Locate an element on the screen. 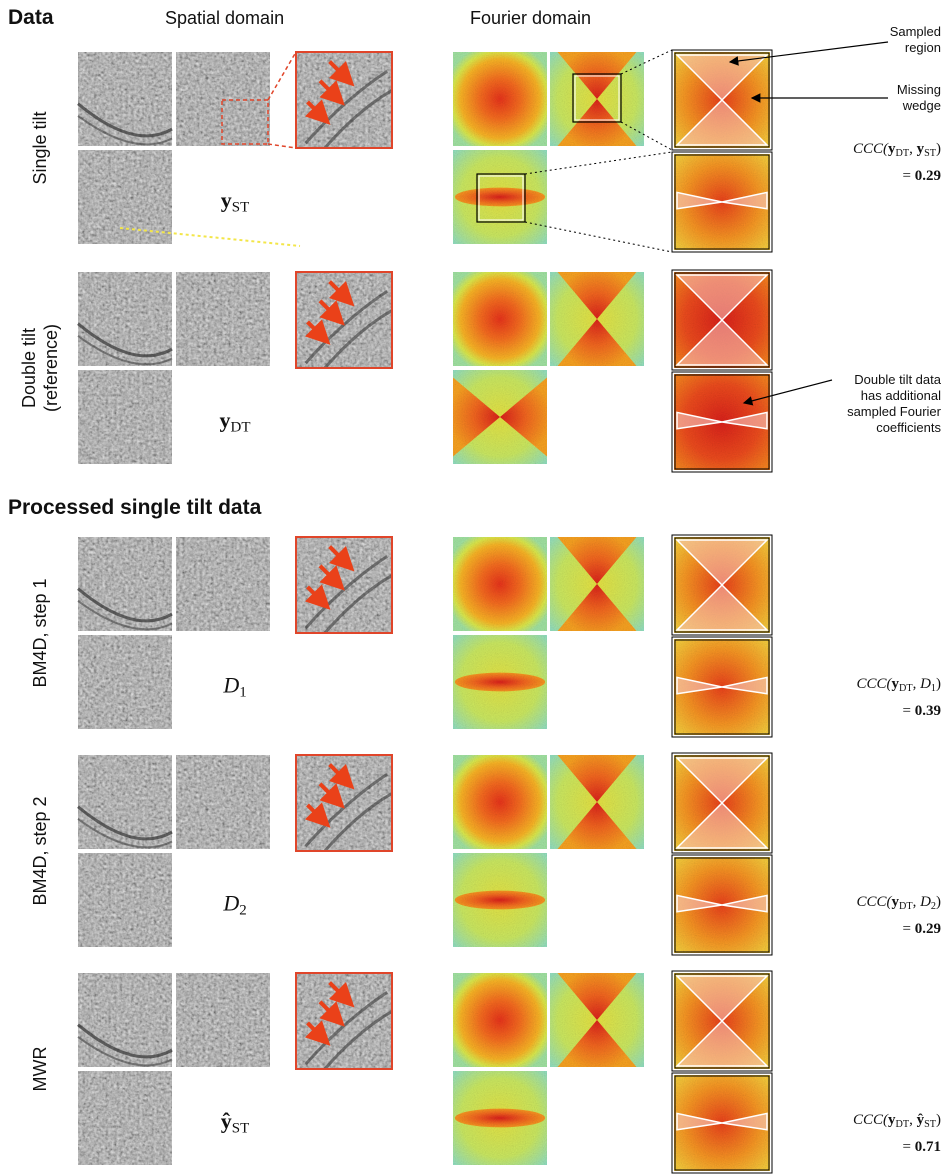 This screenshot has height=1175, width=951. row-label: Double tilt (reference) is located at coordinates (40, 368).